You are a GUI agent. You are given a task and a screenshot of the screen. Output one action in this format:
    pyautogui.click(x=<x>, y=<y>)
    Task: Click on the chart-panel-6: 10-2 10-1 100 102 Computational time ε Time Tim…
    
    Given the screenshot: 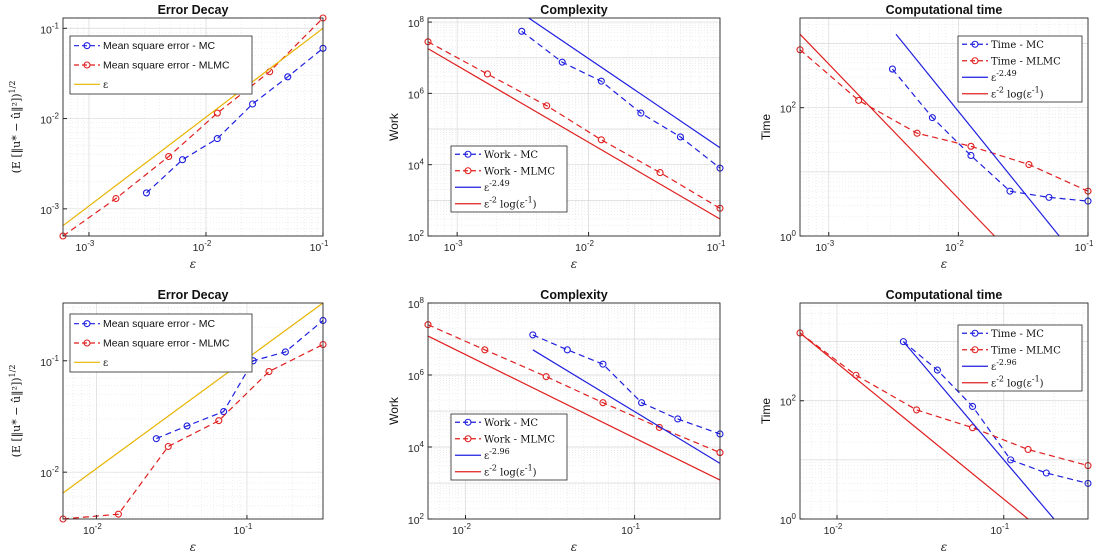 What is the action you would take?
    pyautogui.click(x=925, y=421)
    